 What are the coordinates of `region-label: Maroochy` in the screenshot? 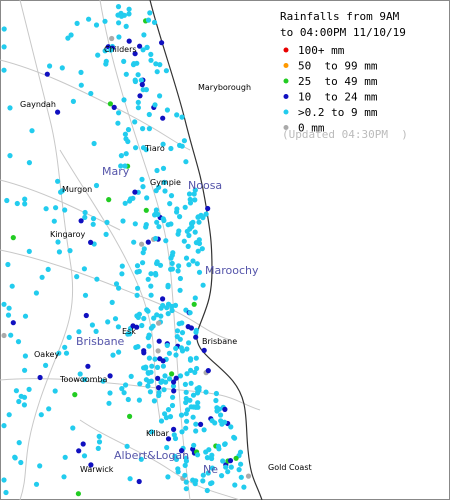 It's located at (232, 270).